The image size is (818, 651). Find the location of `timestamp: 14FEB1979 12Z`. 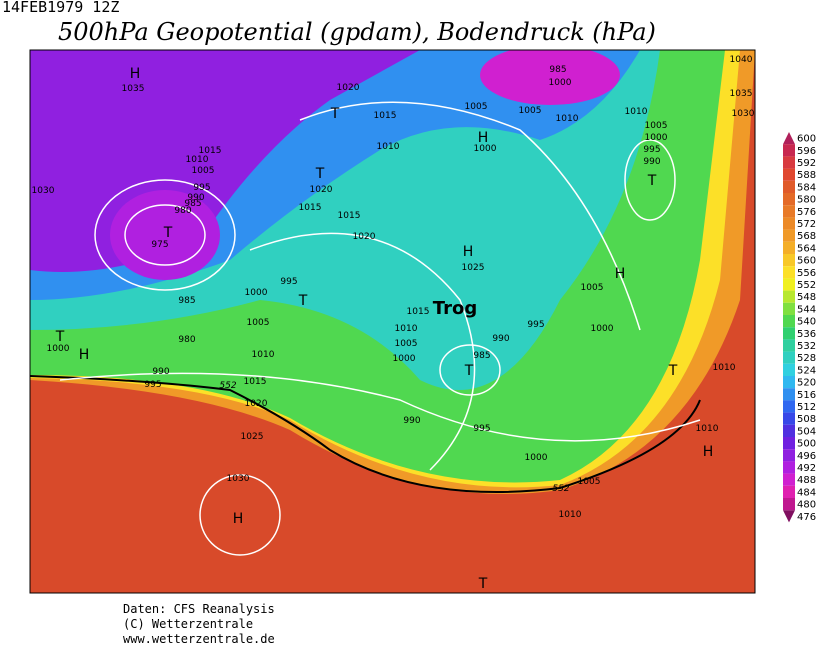

timestamp: 14FEB1979 12Z is located at coordinates (60, 8).